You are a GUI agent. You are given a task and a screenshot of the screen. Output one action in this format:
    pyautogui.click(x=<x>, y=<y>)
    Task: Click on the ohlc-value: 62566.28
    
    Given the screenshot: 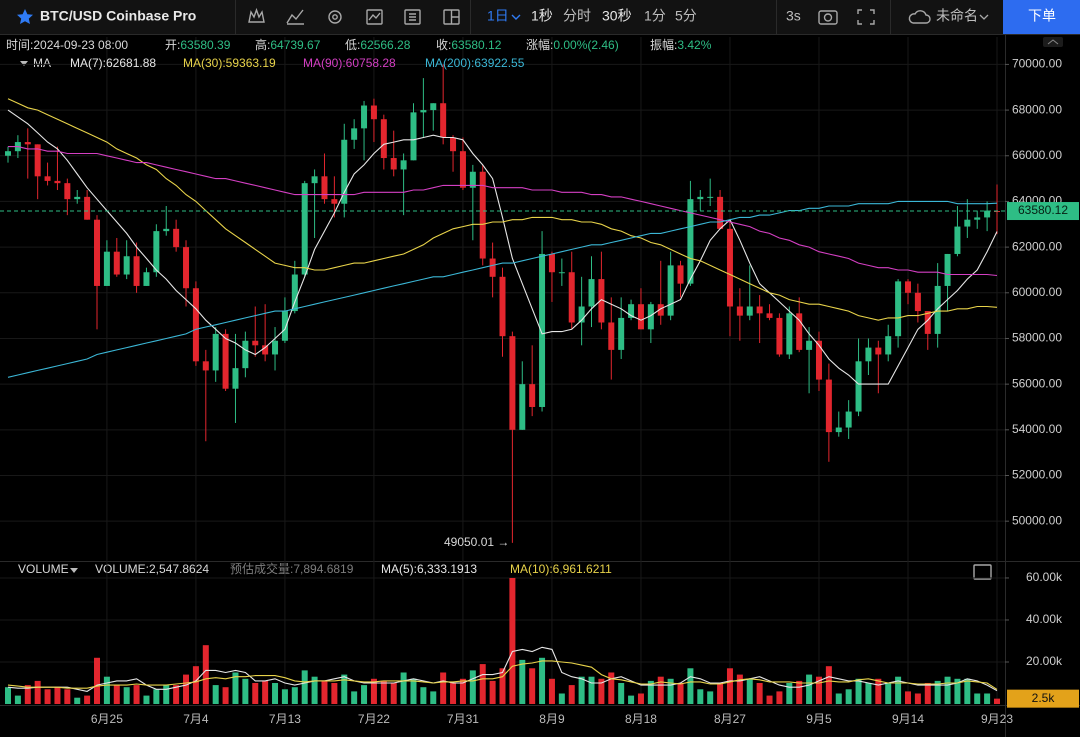 What is the action you would take?
    pyautogui.click(x=385, y=45)
    